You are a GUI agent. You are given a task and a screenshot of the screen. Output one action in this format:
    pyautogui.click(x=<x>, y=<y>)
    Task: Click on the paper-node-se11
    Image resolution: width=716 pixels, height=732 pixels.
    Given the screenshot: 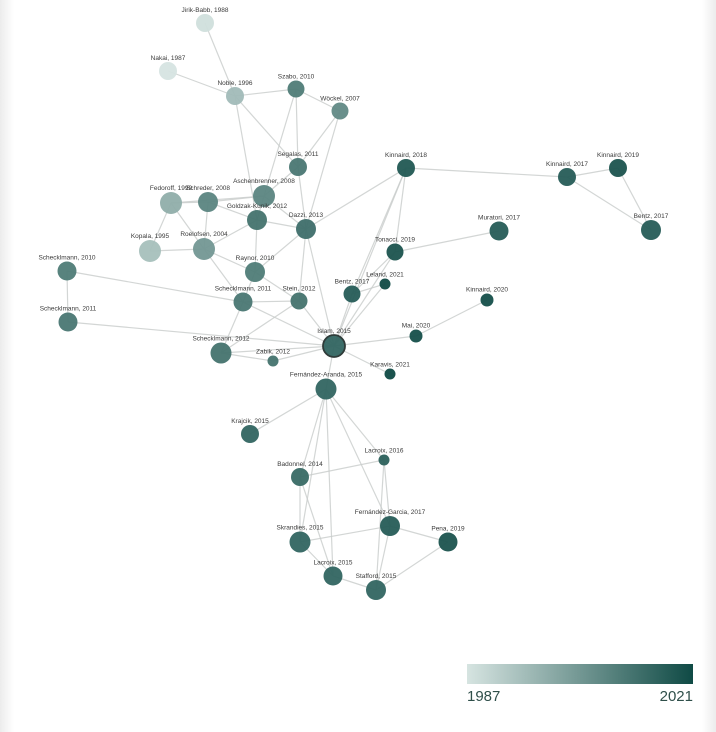 What is the action you would take?
    pyautogui.click(x=298, y=167)
    